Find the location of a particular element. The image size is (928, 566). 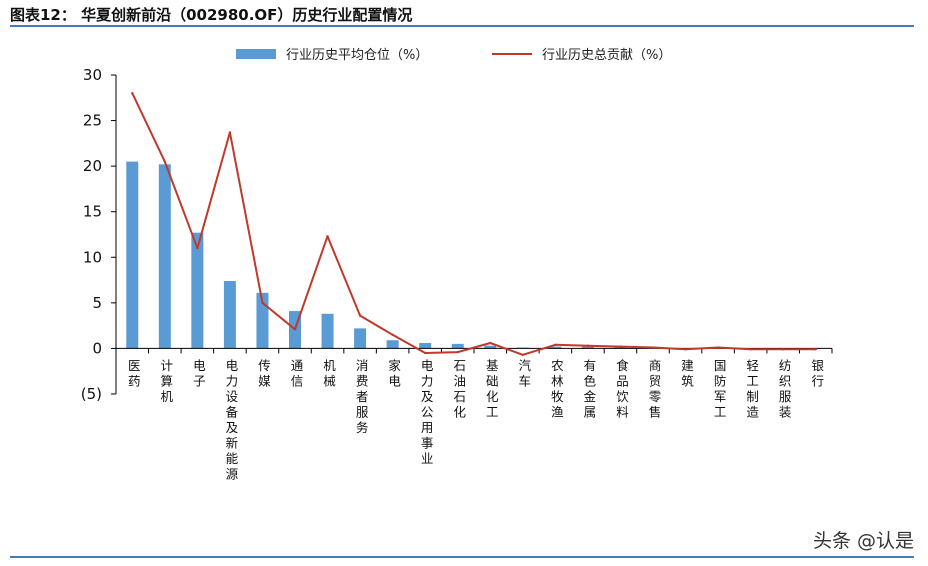

x-tick-label: 农林牧渔 is located at coordinates (557, 389).